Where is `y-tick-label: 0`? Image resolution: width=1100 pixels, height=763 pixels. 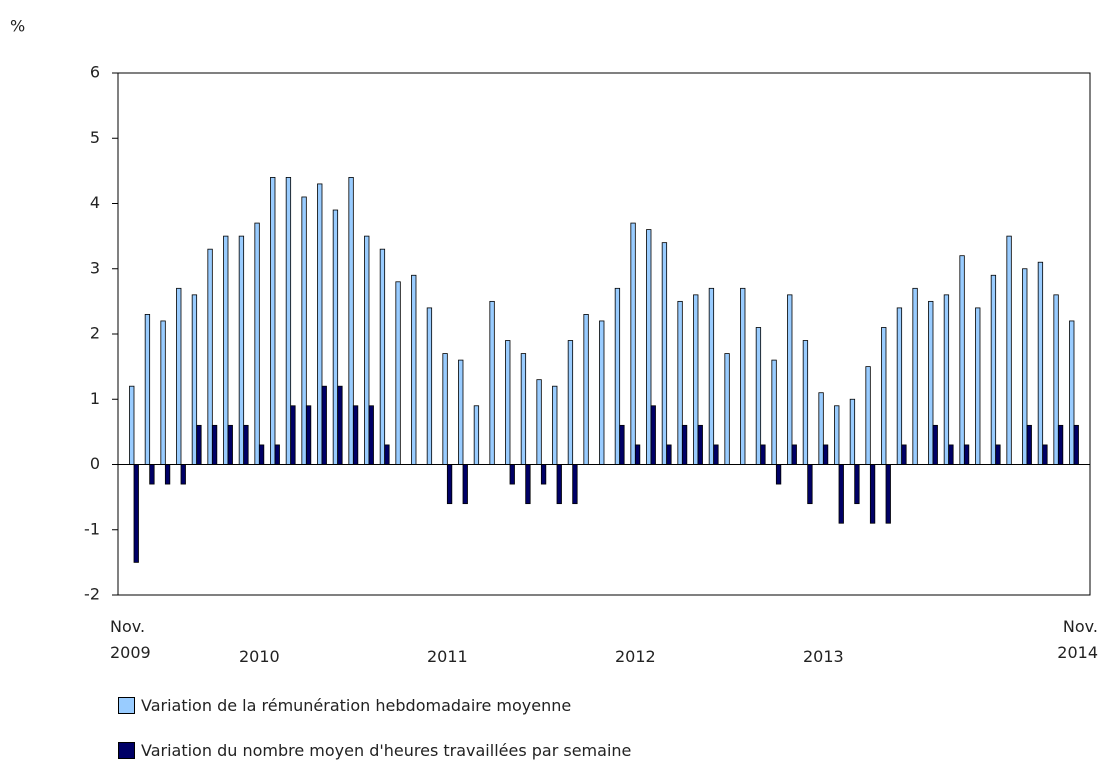 y-tick-label: 0 is located at coordinates (95, 463).